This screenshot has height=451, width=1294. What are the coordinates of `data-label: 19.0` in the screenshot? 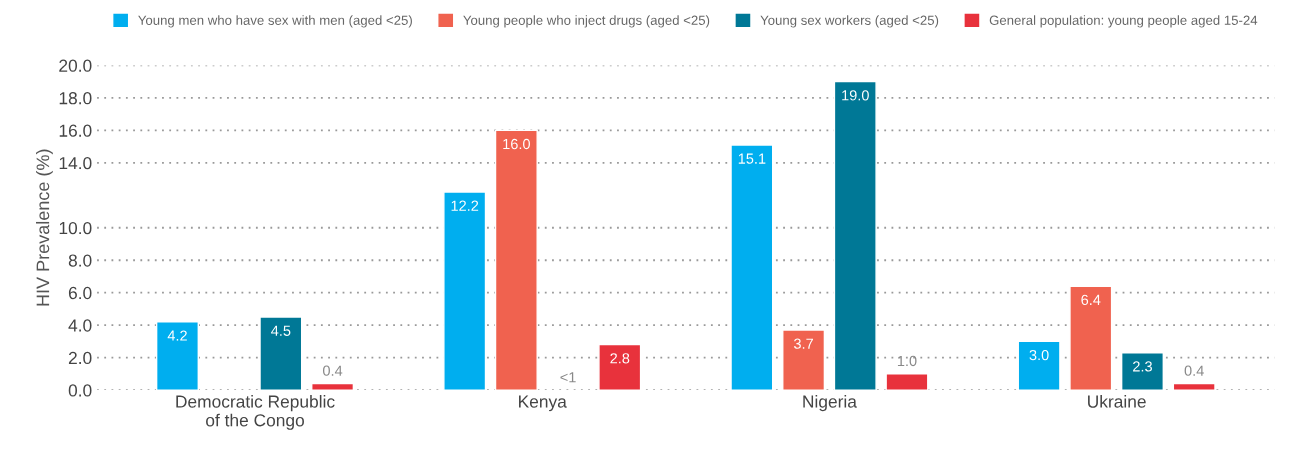 It's located at (855, 95).